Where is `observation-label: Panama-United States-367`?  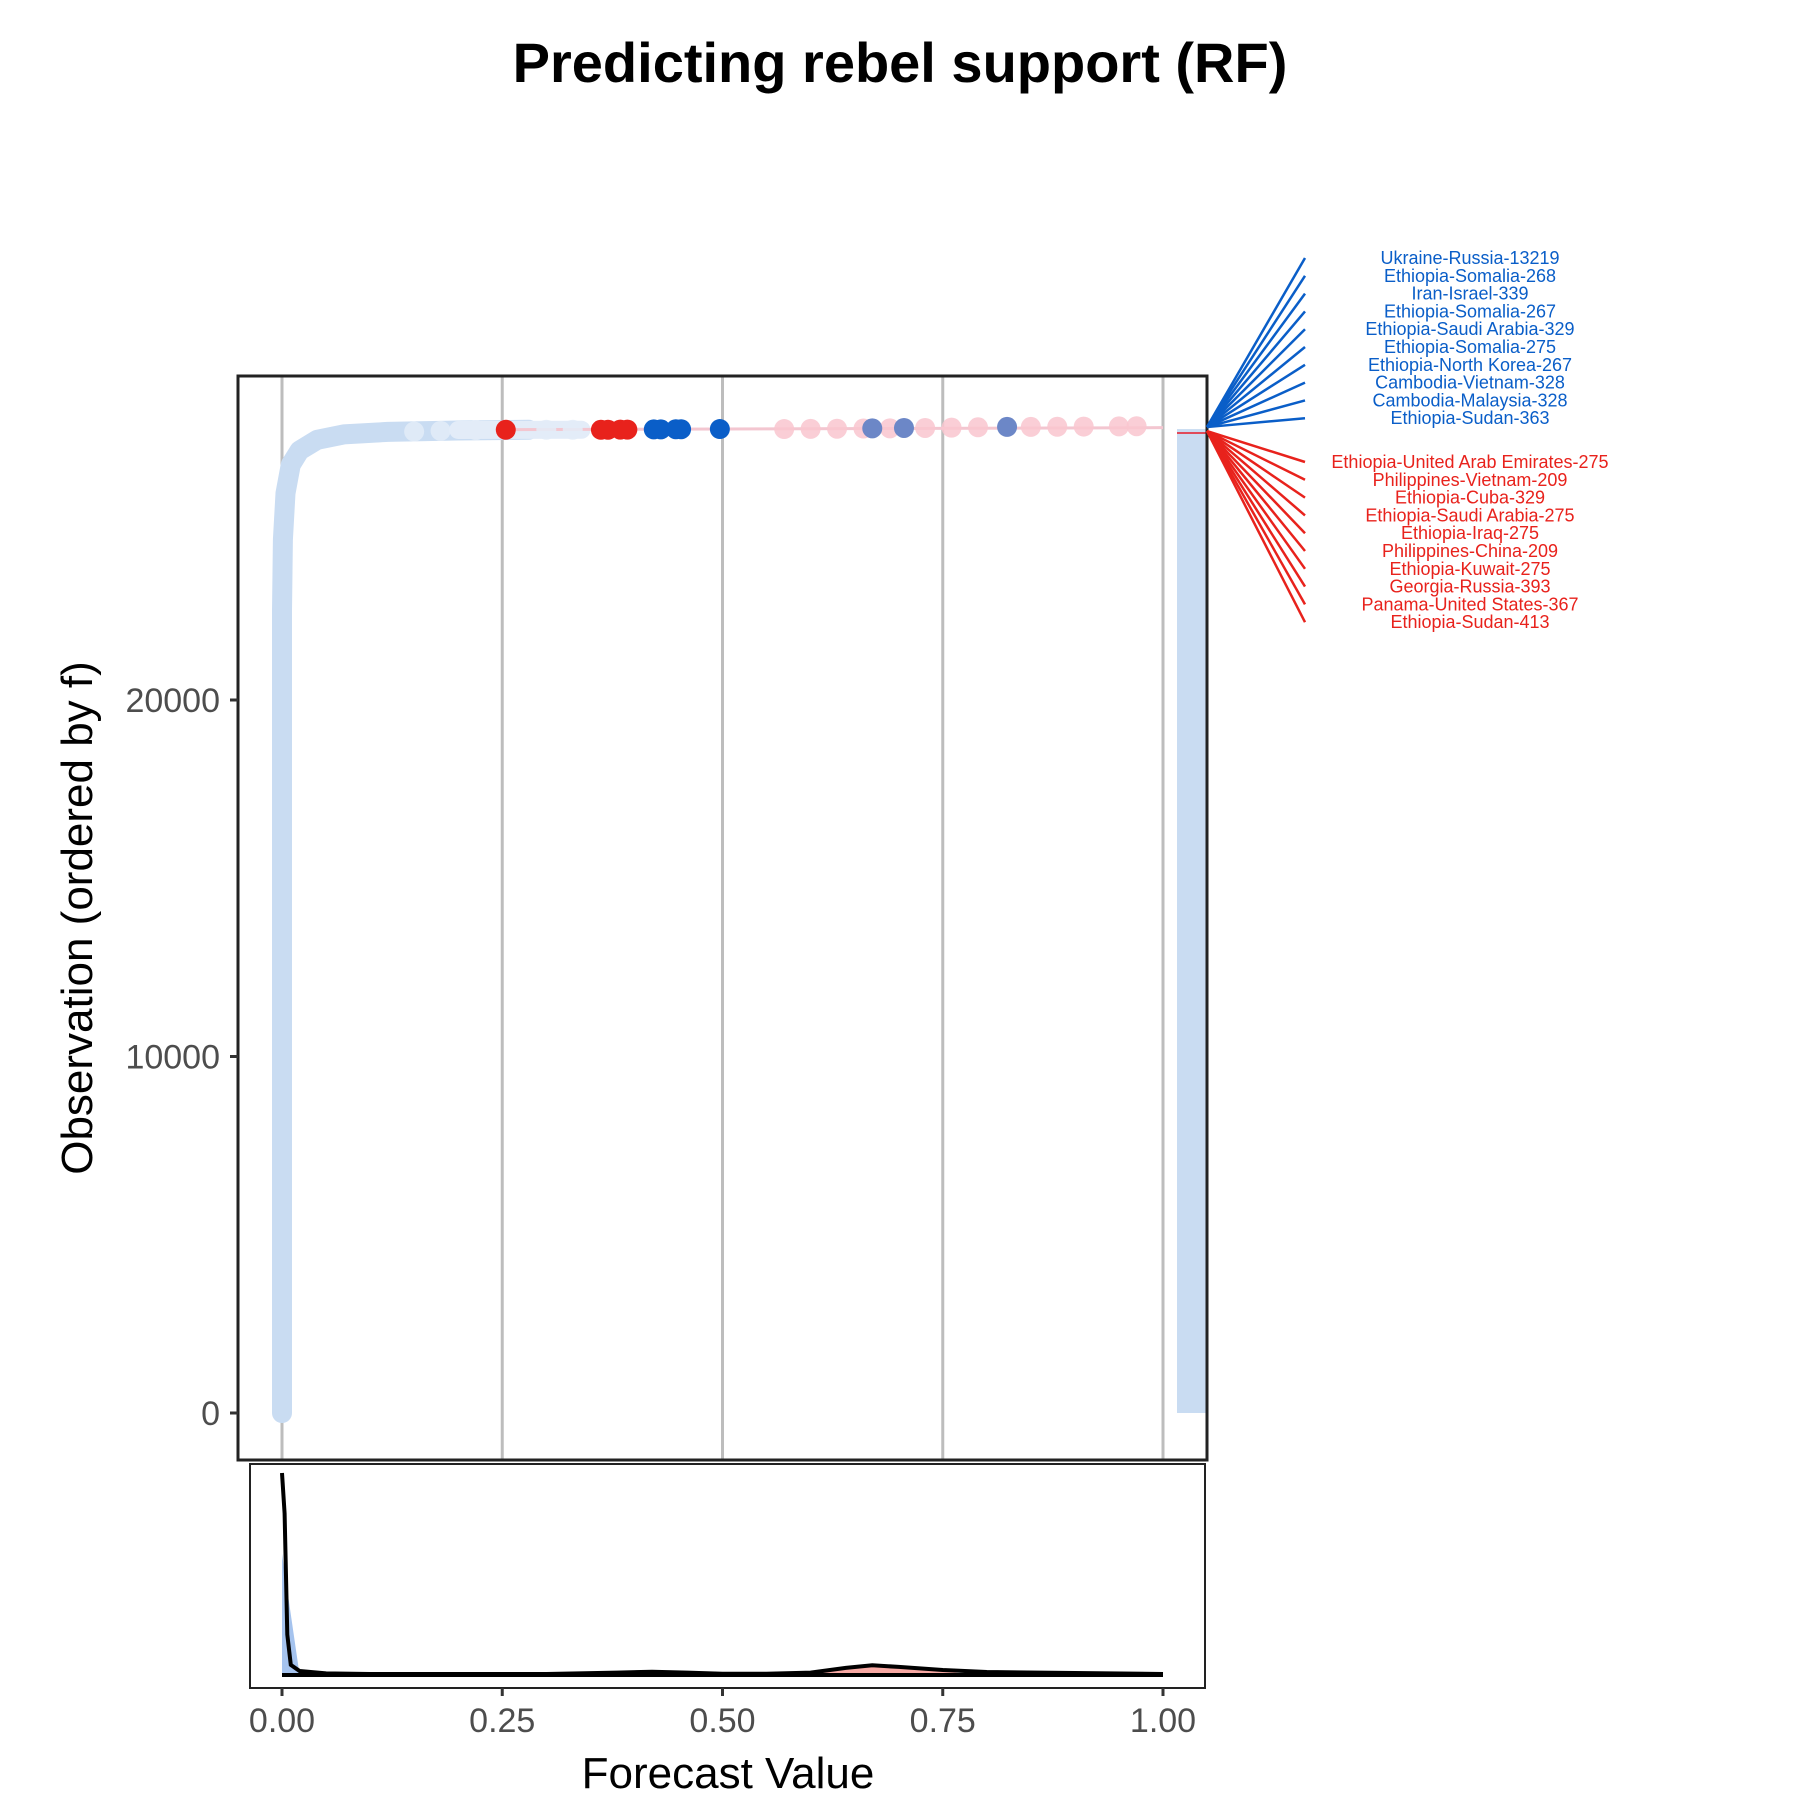 observation-label: Panama-United States-367 is located at coordinates (1469, 604).